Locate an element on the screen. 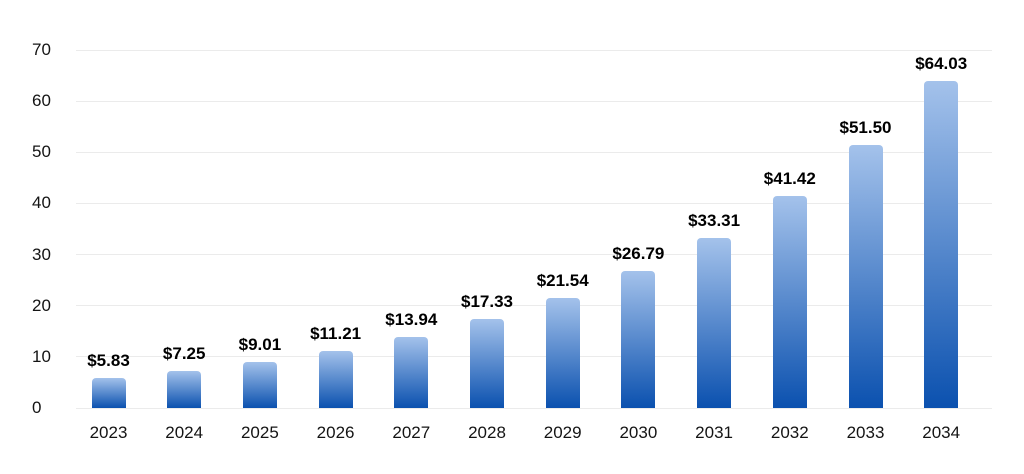 The width and height of the screenshot is (1024, 474). bar-2033 is located at coordinates (865, 276).